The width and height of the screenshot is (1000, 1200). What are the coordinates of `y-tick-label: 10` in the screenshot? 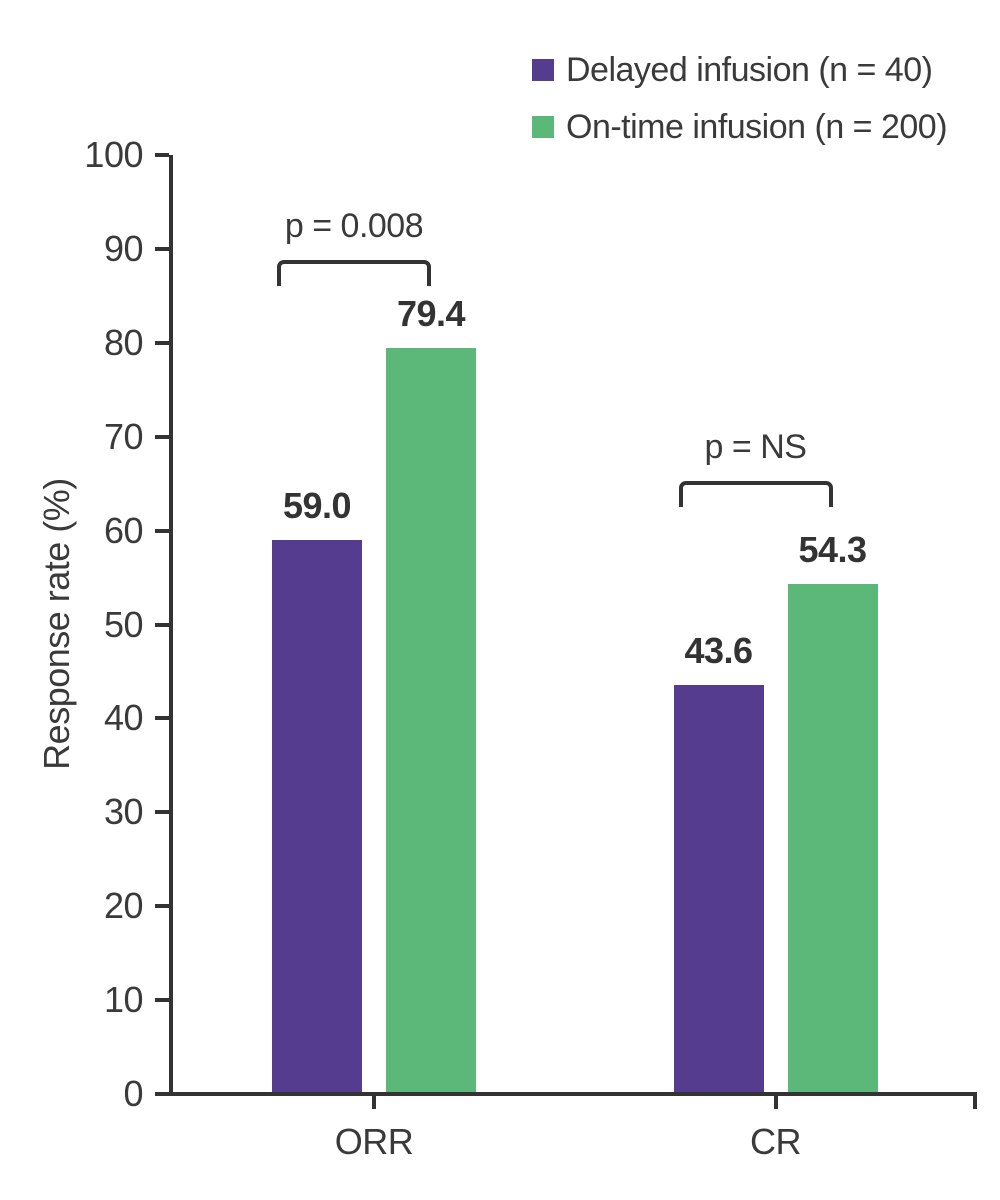 It's located at (123, 1000).